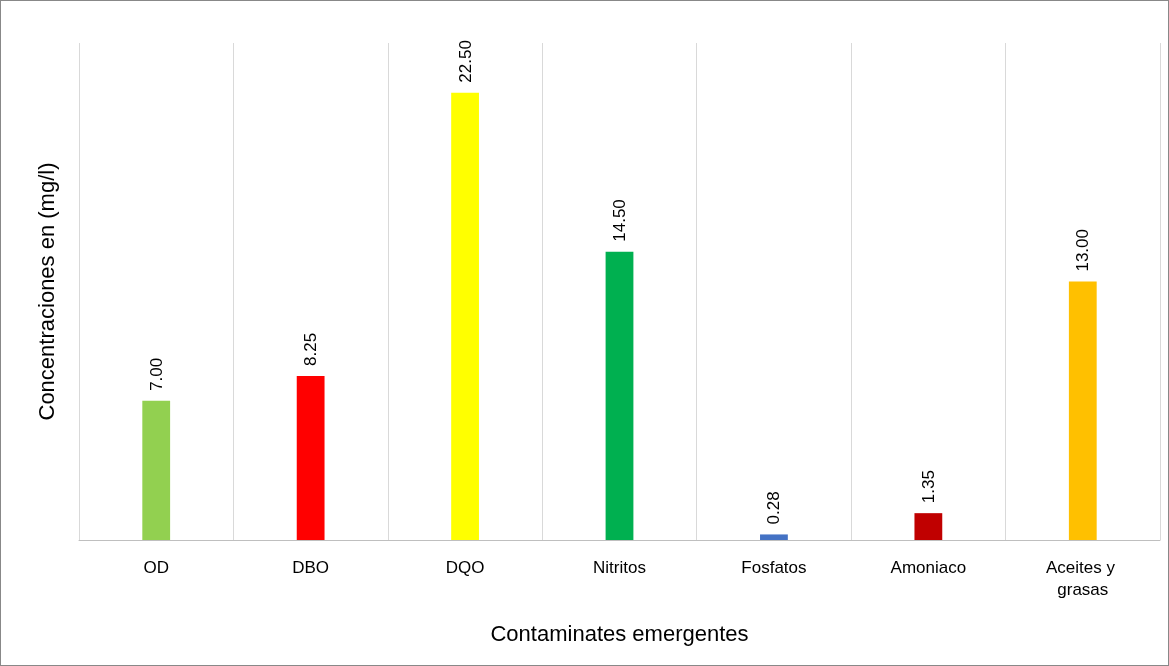  I want to click on x-tick-label: OD, so click(156, 567).